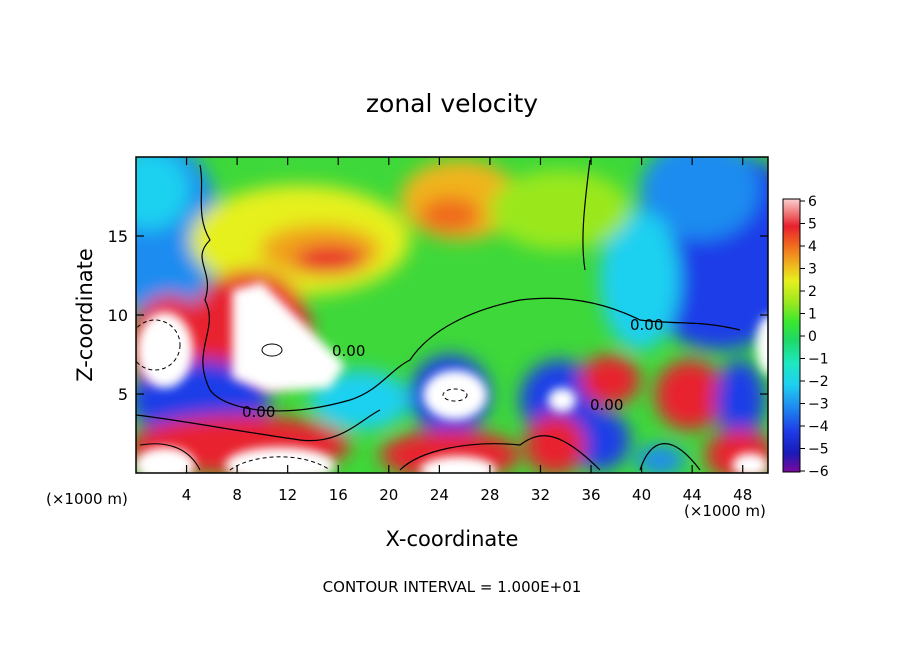 The image size is (904, 654). What do you see at coordinates (812, 202) in the screenshot?
I see `colorbar-tick-label: 6` at bounding box center [812, 202].